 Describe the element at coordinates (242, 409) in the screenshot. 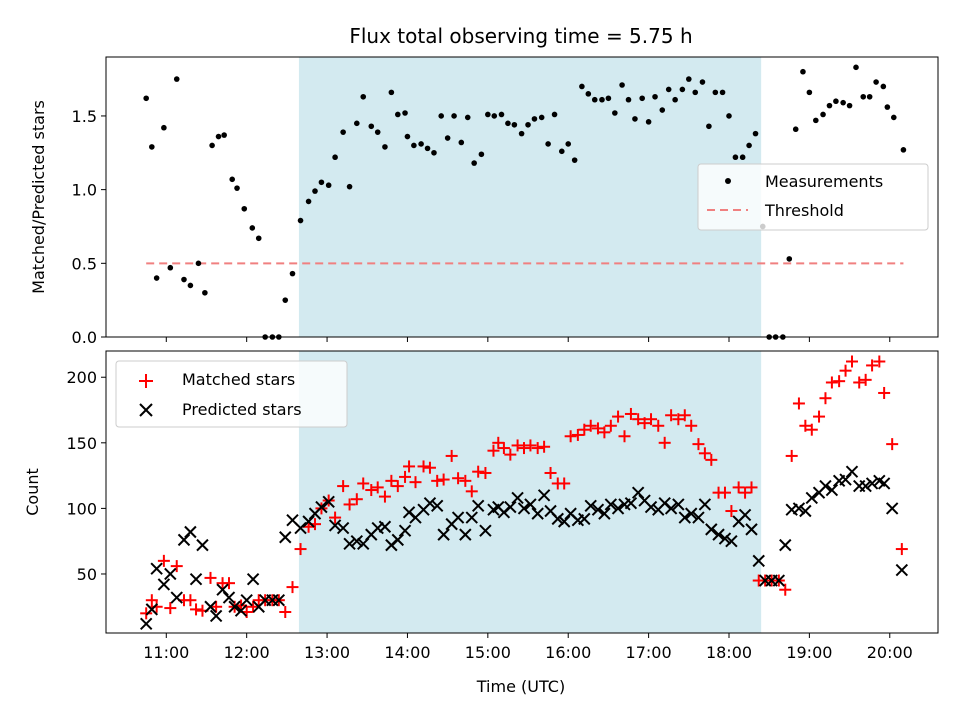

I see `predicted-legend-label: Predicted stars` at that location.